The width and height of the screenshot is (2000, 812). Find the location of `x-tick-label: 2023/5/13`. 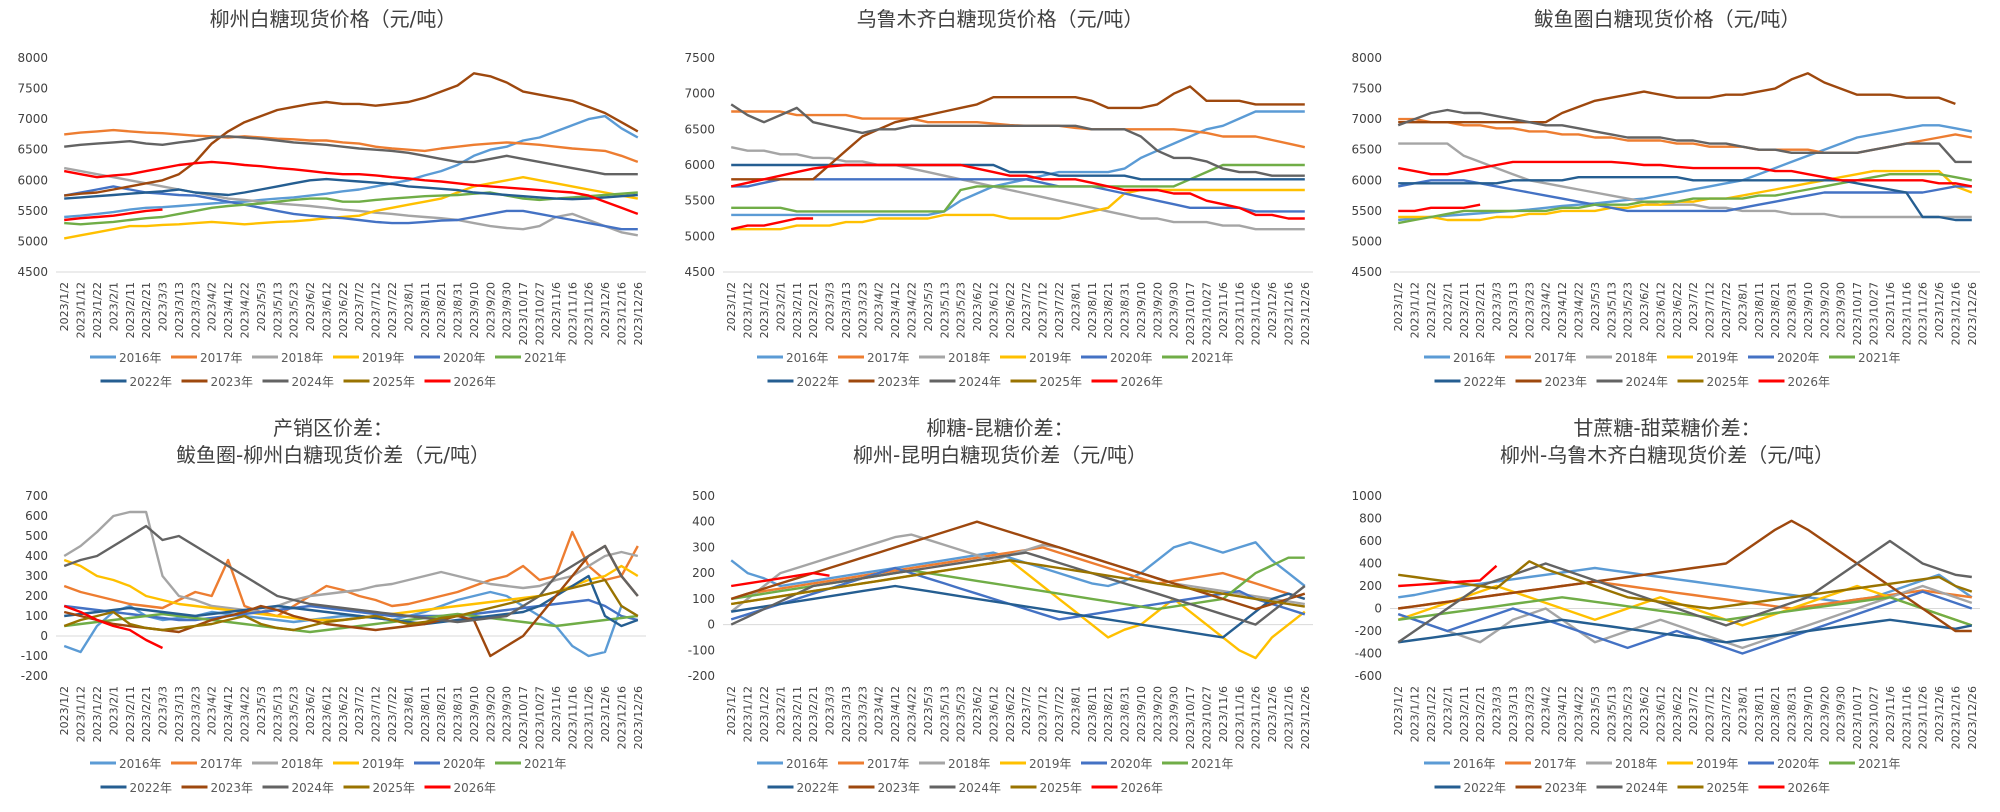

x-tick-label: 2023/5/13 is located at coordinates (1611, 714).